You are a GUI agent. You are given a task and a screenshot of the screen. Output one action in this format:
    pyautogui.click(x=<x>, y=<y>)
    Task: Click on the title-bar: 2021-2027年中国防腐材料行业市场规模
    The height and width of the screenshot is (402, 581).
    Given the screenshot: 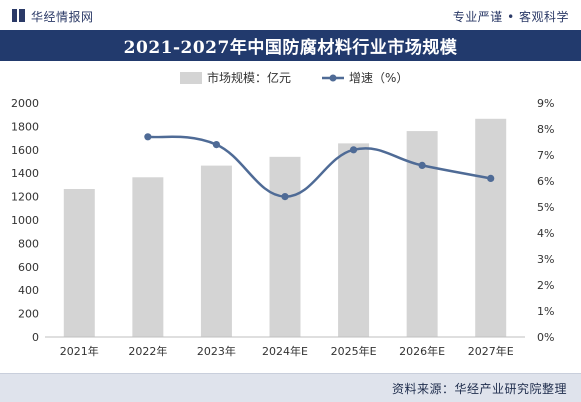 What is the action you would take?
    pyautogui.click(x=290, y=45)
    